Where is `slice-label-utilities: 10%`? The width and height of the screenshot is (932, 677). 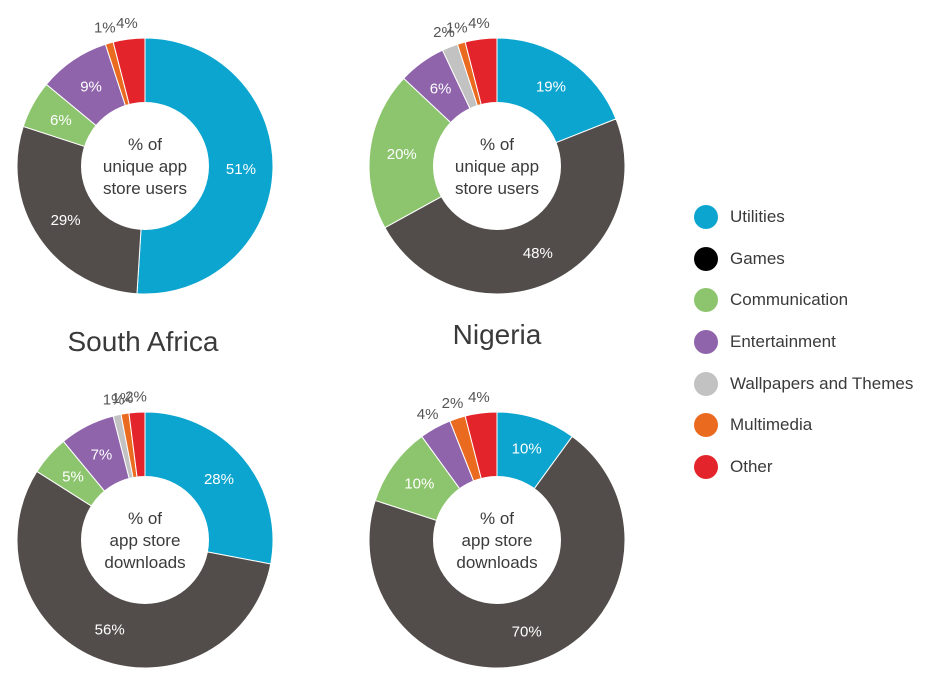
slice-label-utilities: 10% is located at coordinates (527, 449).